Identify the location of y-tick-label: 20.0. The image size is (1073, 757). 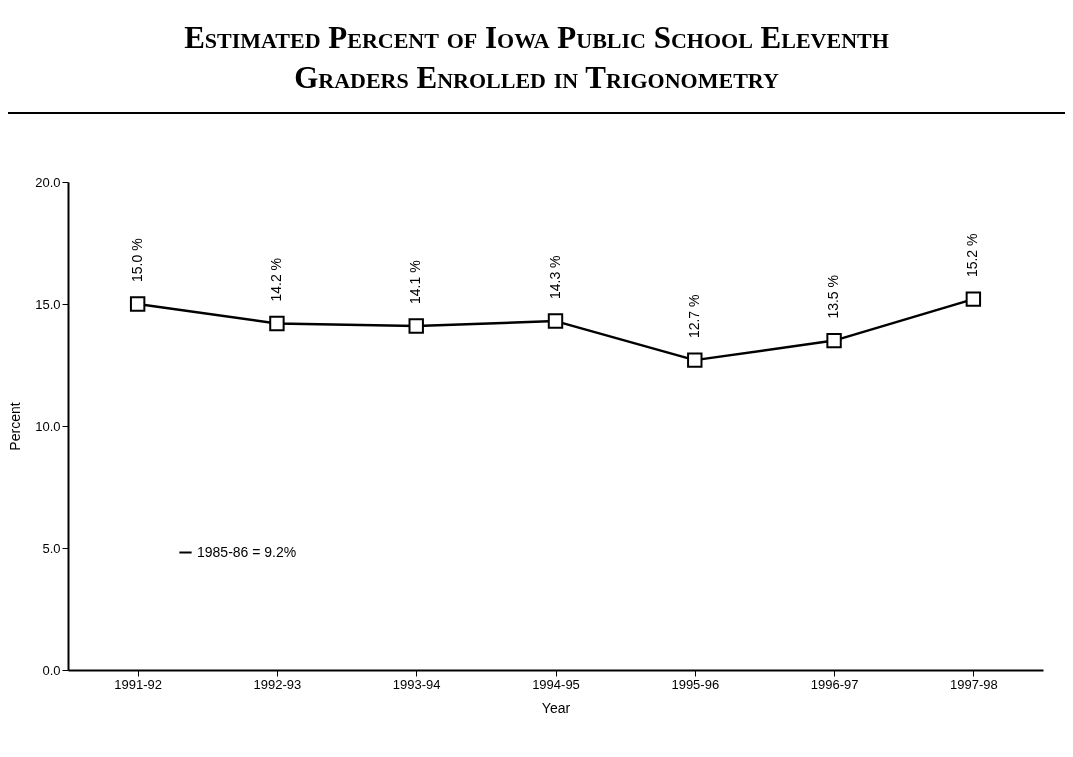
(48, 182).